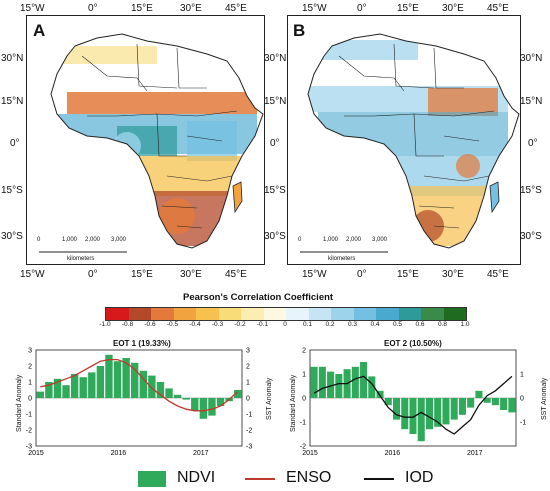  What do you see at coordinates (299, 30) in the screenshot?
I see `panel-letter-b: B` at bounding box center [299, 30].